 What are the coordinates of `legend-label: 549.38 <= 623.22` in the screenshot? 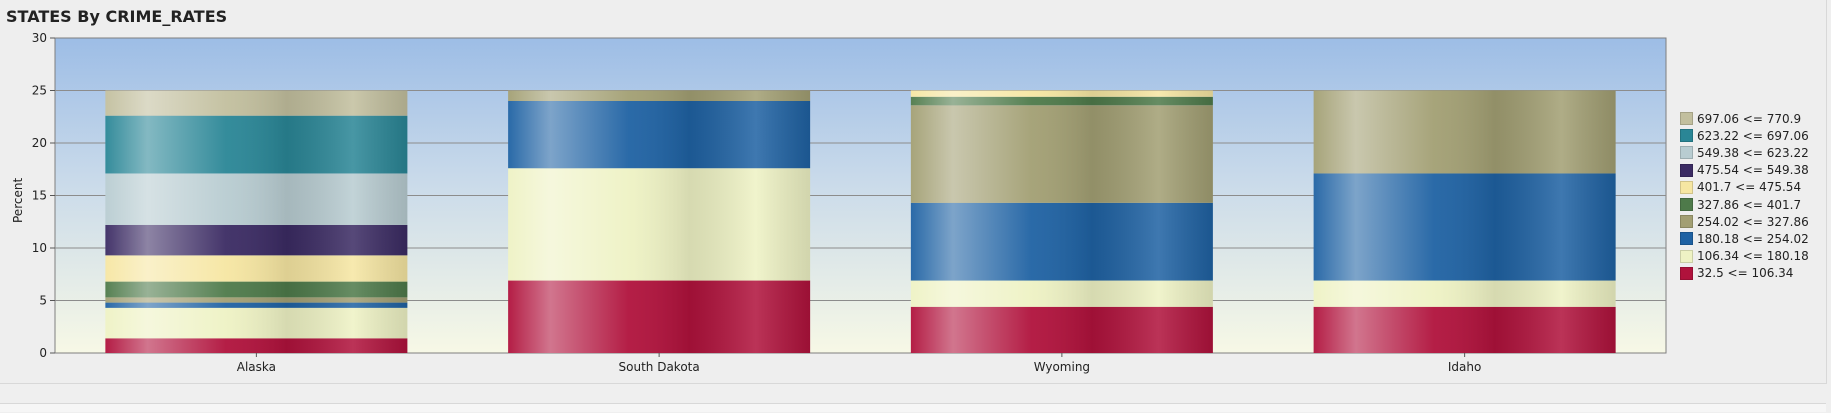 It's located at (1753, 152).